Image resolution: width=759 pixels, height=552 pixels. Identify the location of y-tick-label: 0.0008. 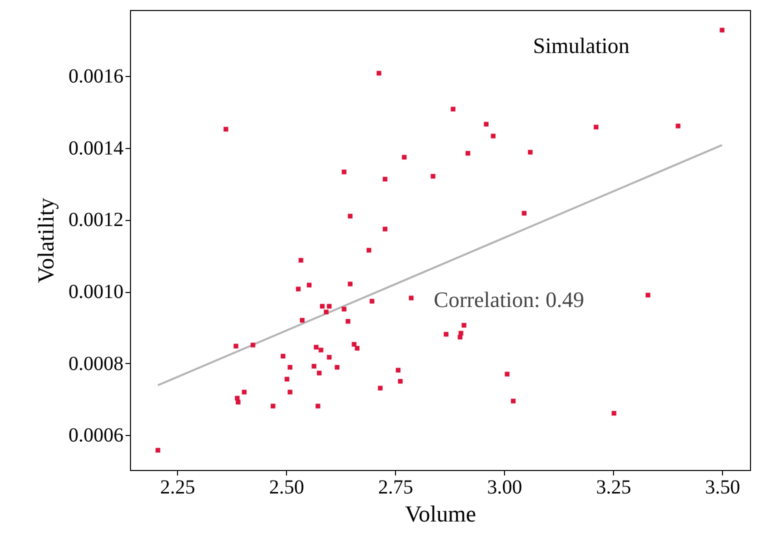
(96, 363).